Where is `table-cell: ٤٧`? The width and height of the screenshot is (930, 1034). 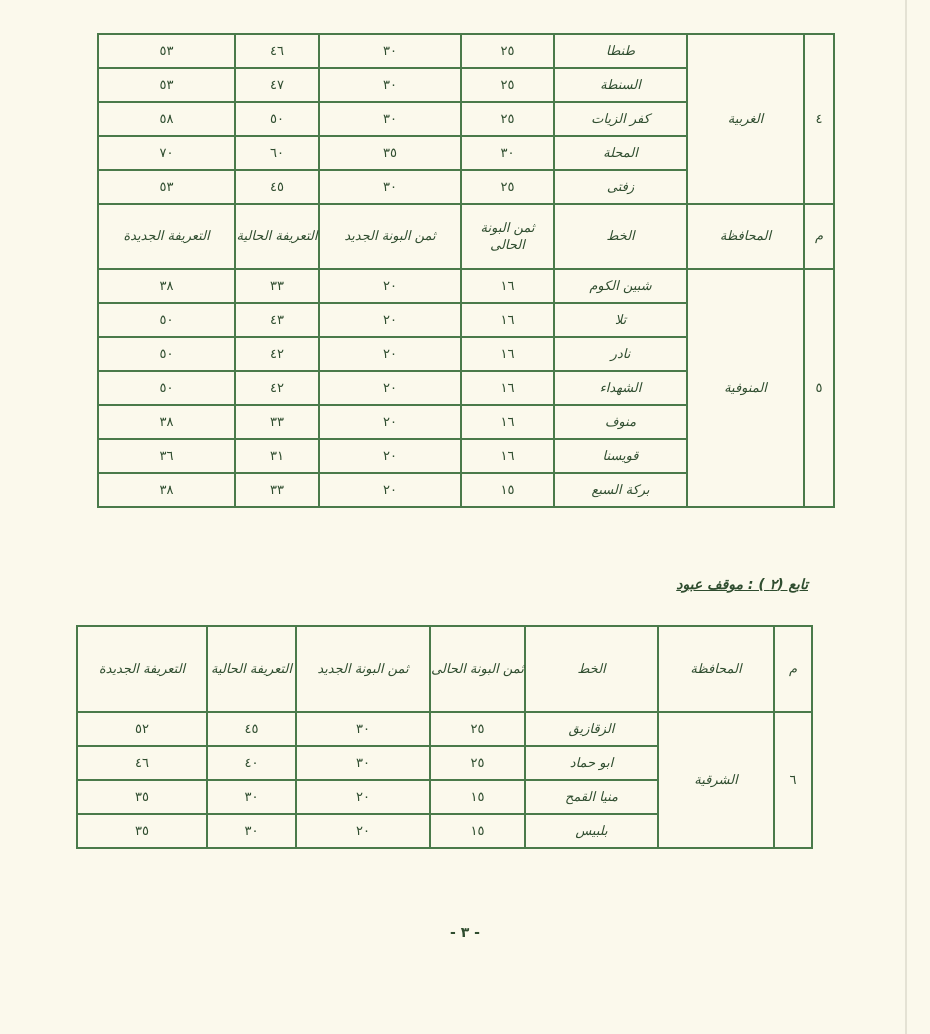 table-cell: ٤٧ is located at coordinates (277, 85).